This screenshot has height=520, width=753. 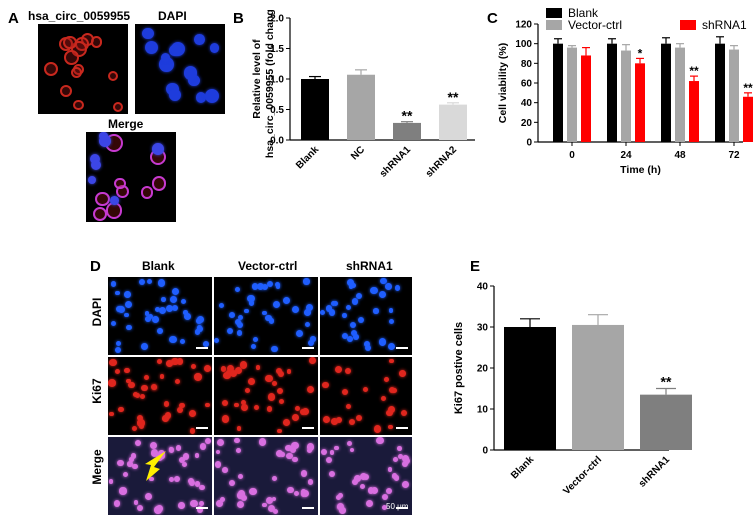 What do you see at coordinates (582, 475) in the screenshot?
I see `x-tick-label: Vector-ctrl` at bounding box center [582, 475].